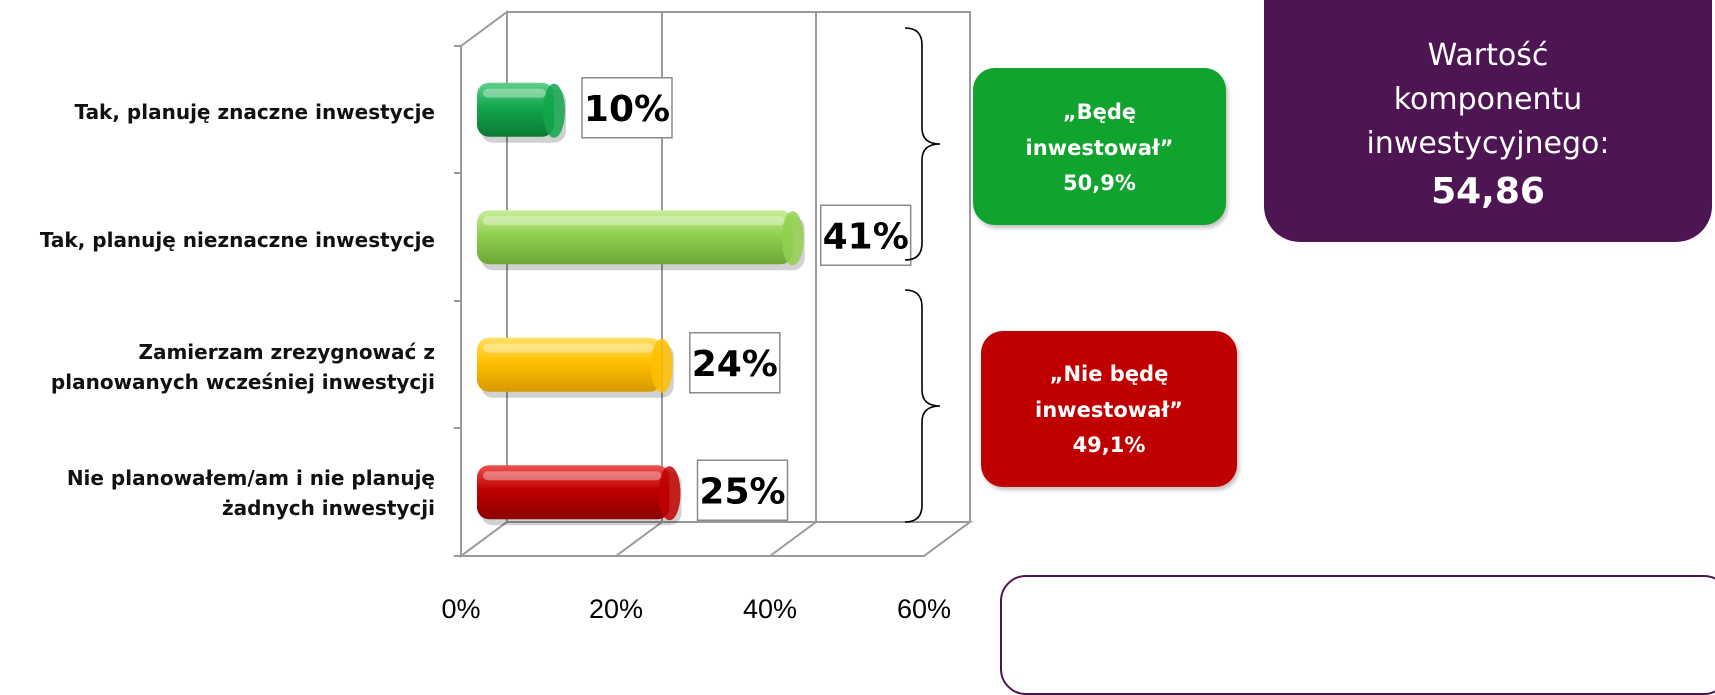 The height and width of the screenshot is (695, 1715). What do you see at coordinates (460, 609) in the screenshot?
I see `x-tick-label: 0%` at bounding box center [460, 609].